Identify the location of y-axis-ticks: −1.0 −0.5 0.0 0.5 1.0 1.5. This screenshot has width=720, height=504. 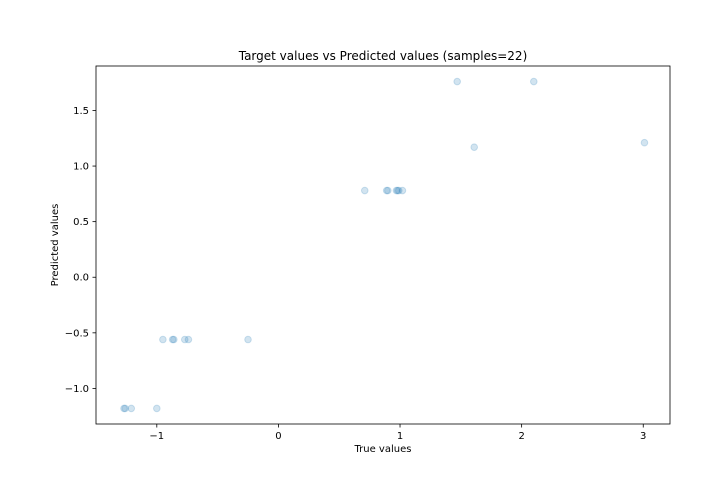
(80, 250).